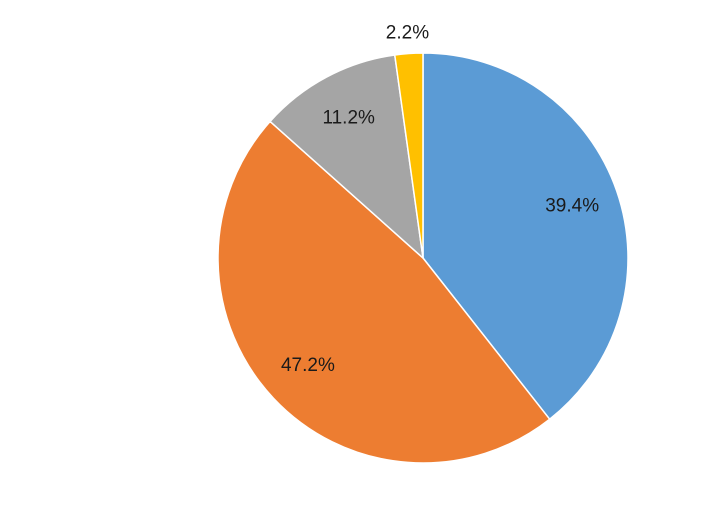  What do you see at coordinates (407, 33) in the screenshot?
I see `data-label: 2.2%` at bounding box center [407, 33].